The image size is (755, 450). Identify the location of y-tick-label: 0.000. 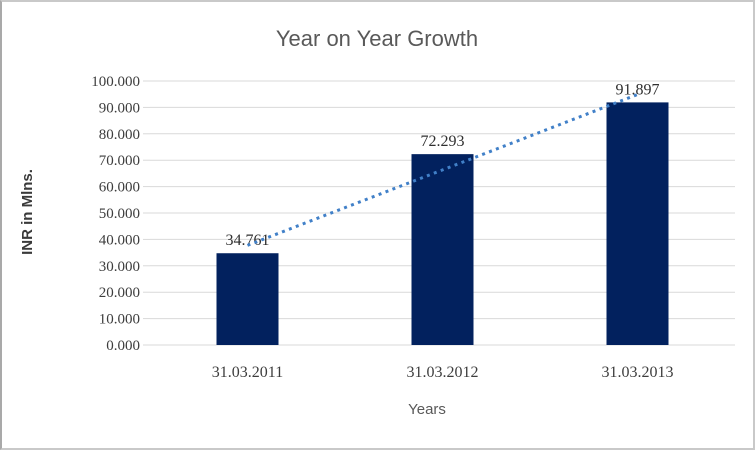
(123, 346).